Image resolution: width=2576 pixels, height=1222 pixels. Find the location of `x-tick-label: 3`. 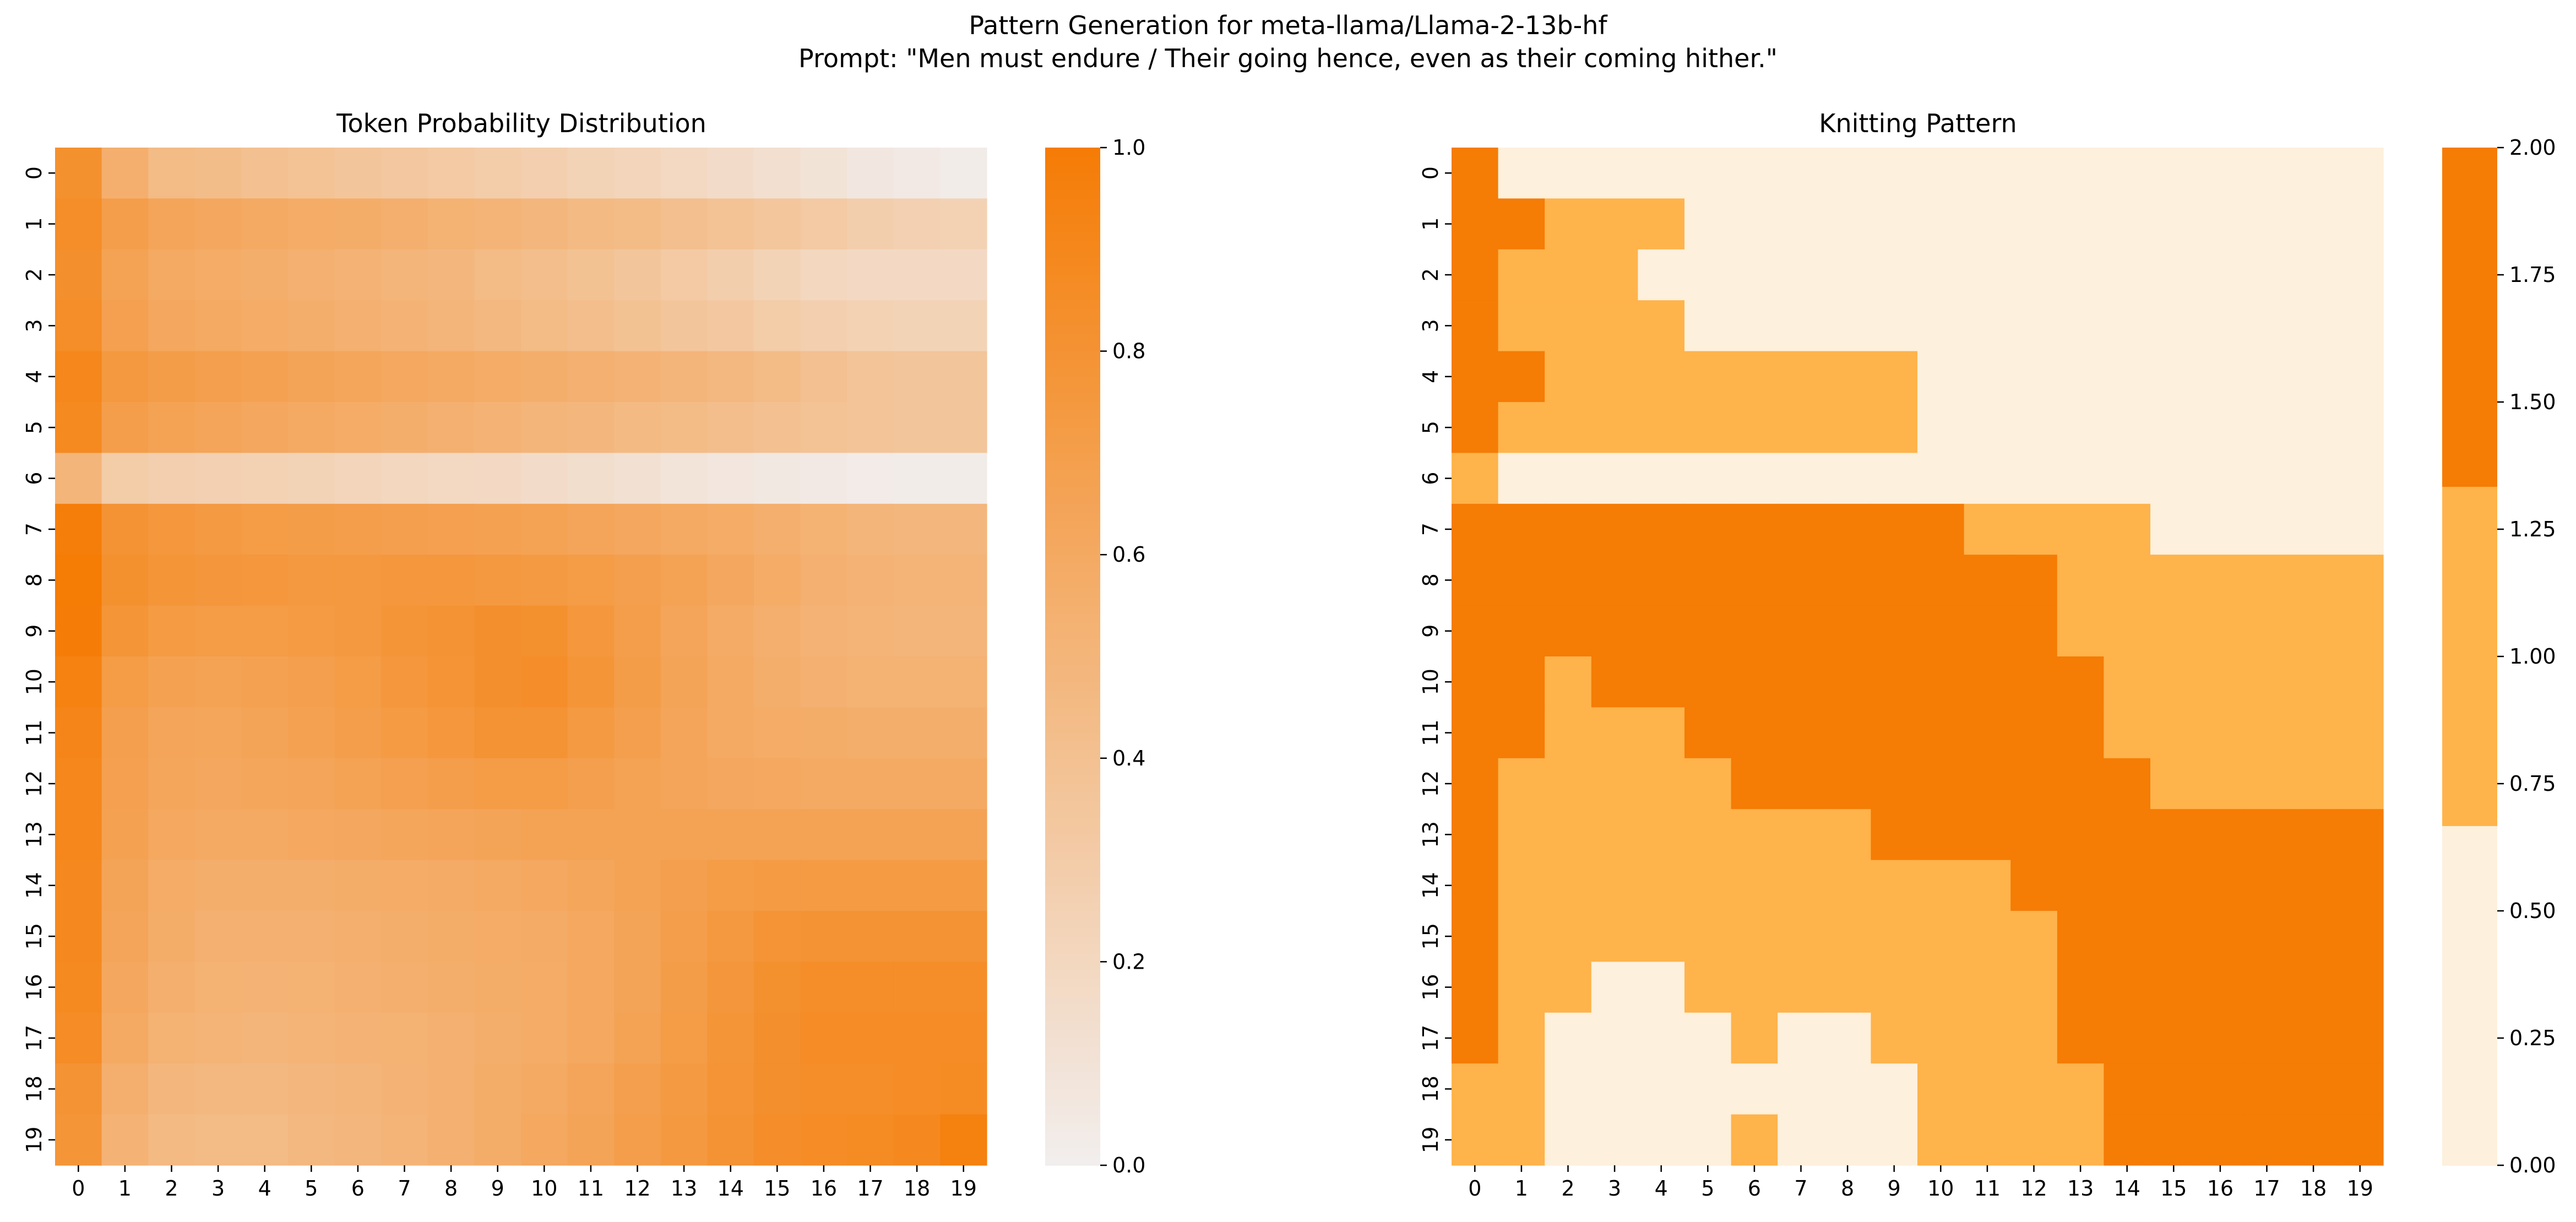

x-tick-label: 3 is located at coordinates (218, 1188).